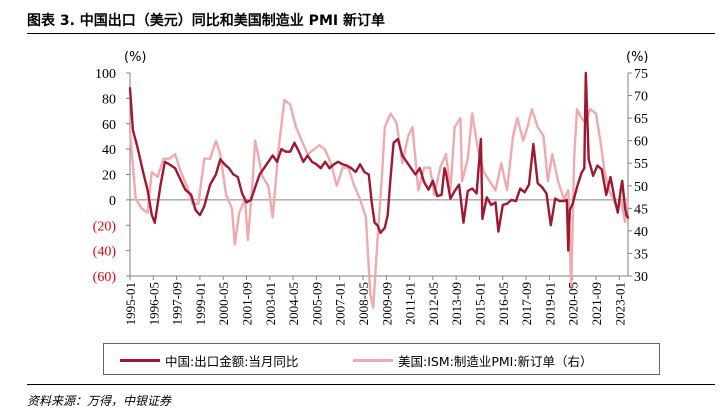 Image resolution: width=723 pixels, height=418 pixels. I want to click on legend-label-us-pmi: 美国:ISM:制造业PMI:新订单（右）, so click(495, 361).